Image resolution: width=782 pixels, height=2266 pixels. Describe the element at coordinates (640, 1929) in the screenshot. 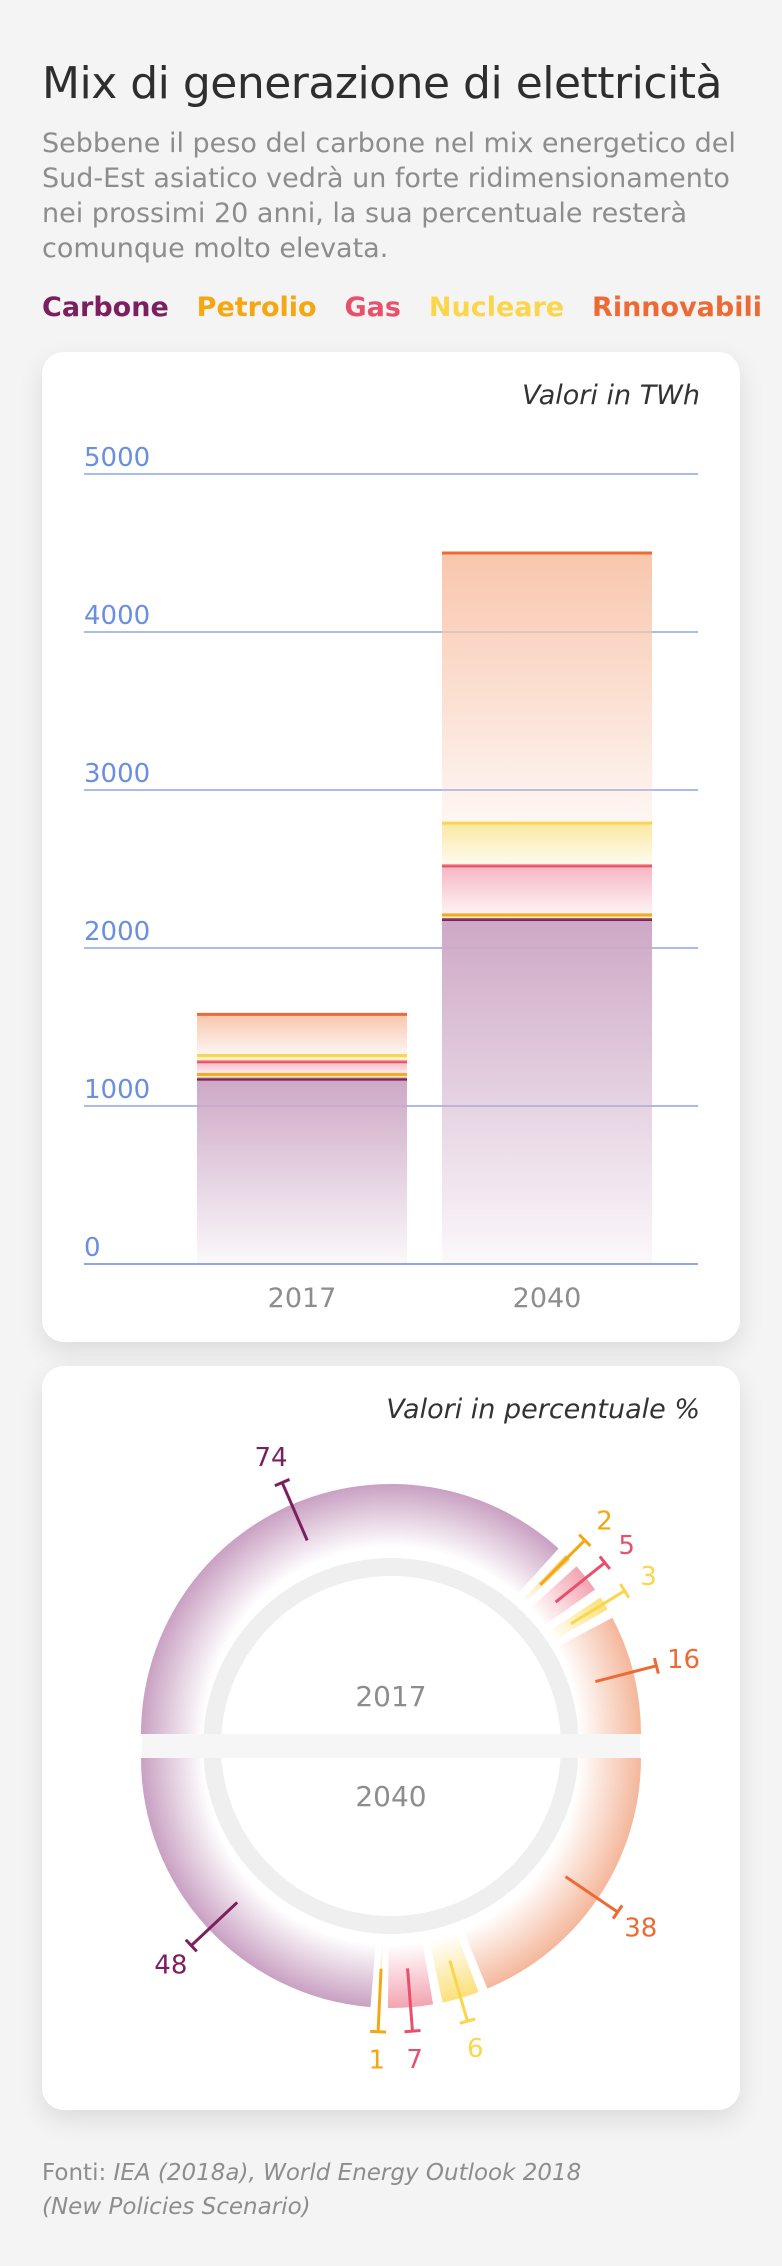

I see `ring-label-2040-rinnovabili: 38` at that location.